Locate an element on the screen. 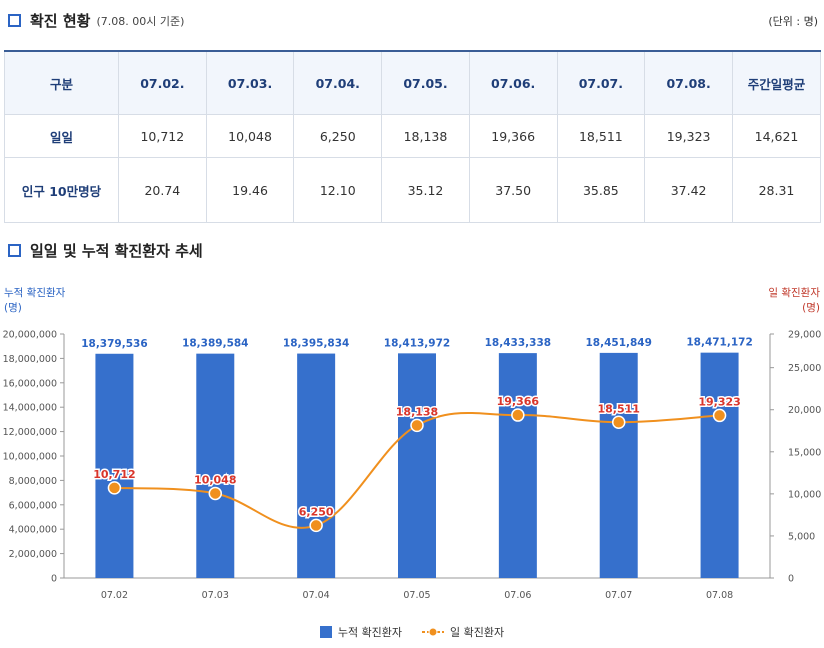 Image resolution: width=824 pixels, height=648 pixels. table-header-cell: 구분 is located at coordinates (61, 82).